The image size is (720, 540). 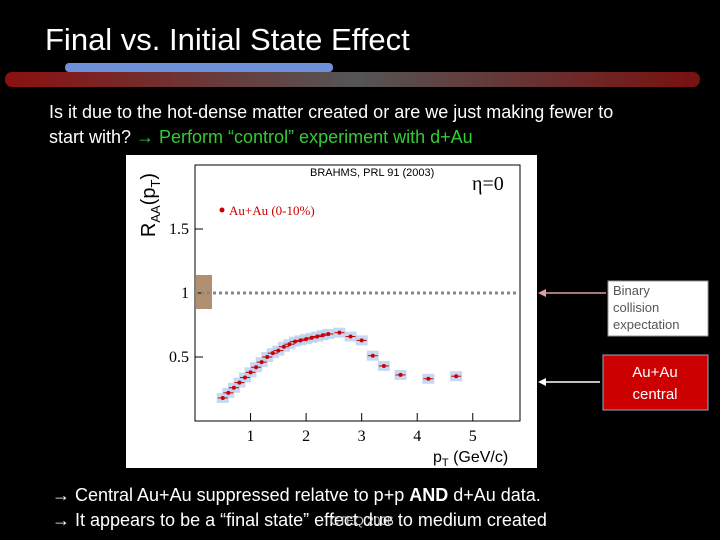 I want to click on annotation-text: Au+Au, so click(x=654, y=372).